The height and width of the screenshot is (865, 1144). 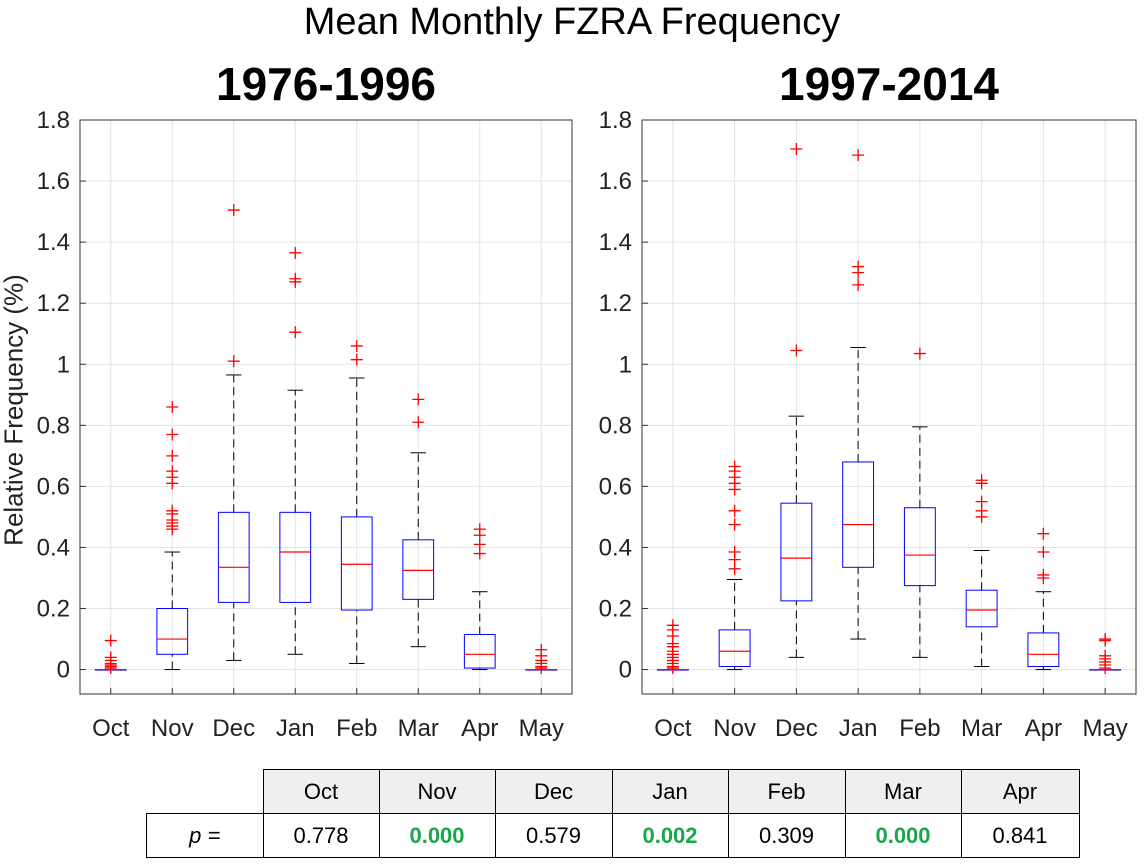 I want to click on panel-2-x-tick-label: Mar, so click(x=981, y=728).